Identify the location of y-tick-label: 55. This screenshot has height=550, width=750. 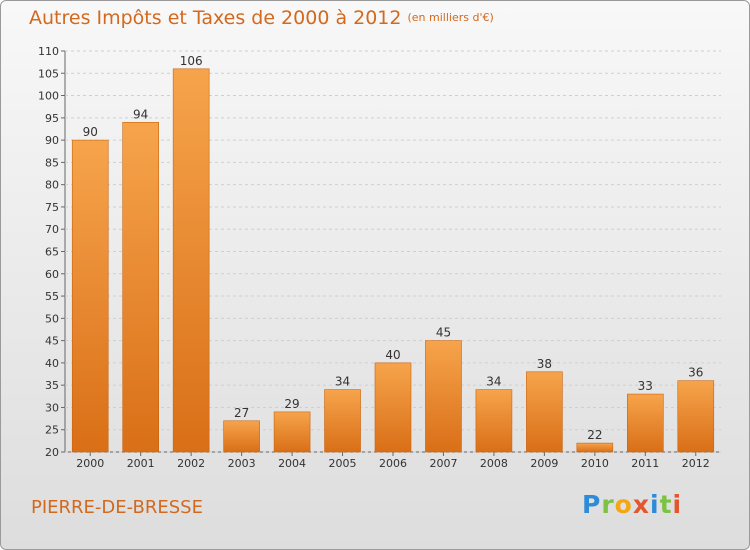
(52, 296).